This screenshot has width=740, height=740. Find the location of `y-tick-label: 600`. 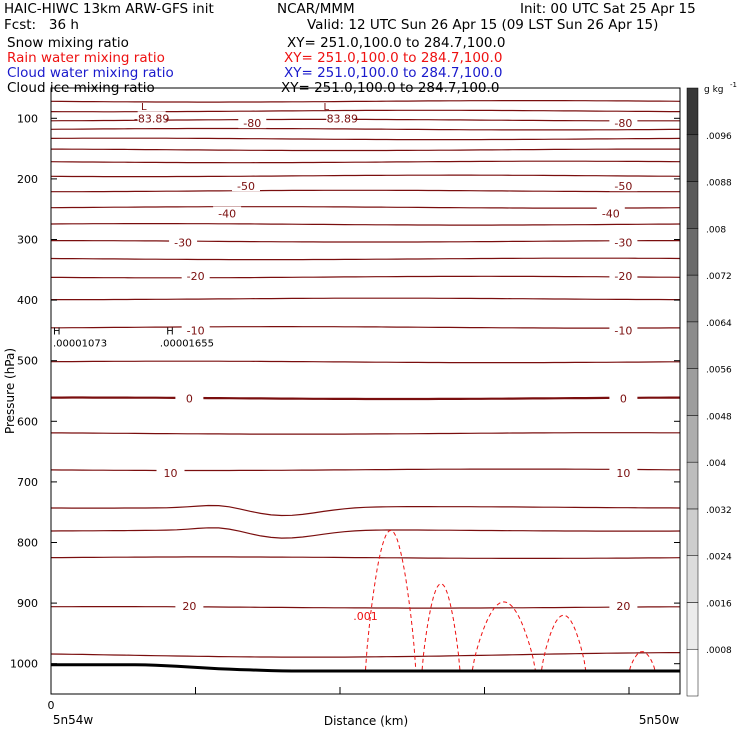

y-tick-label: 600 is located at coordinates (27, 421).